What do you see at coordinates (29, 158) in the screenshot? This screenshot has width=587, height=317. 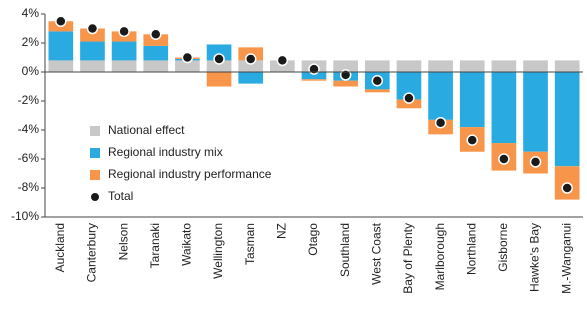 I see `y-tick-label: -6%` at bounding box center [29, 158].